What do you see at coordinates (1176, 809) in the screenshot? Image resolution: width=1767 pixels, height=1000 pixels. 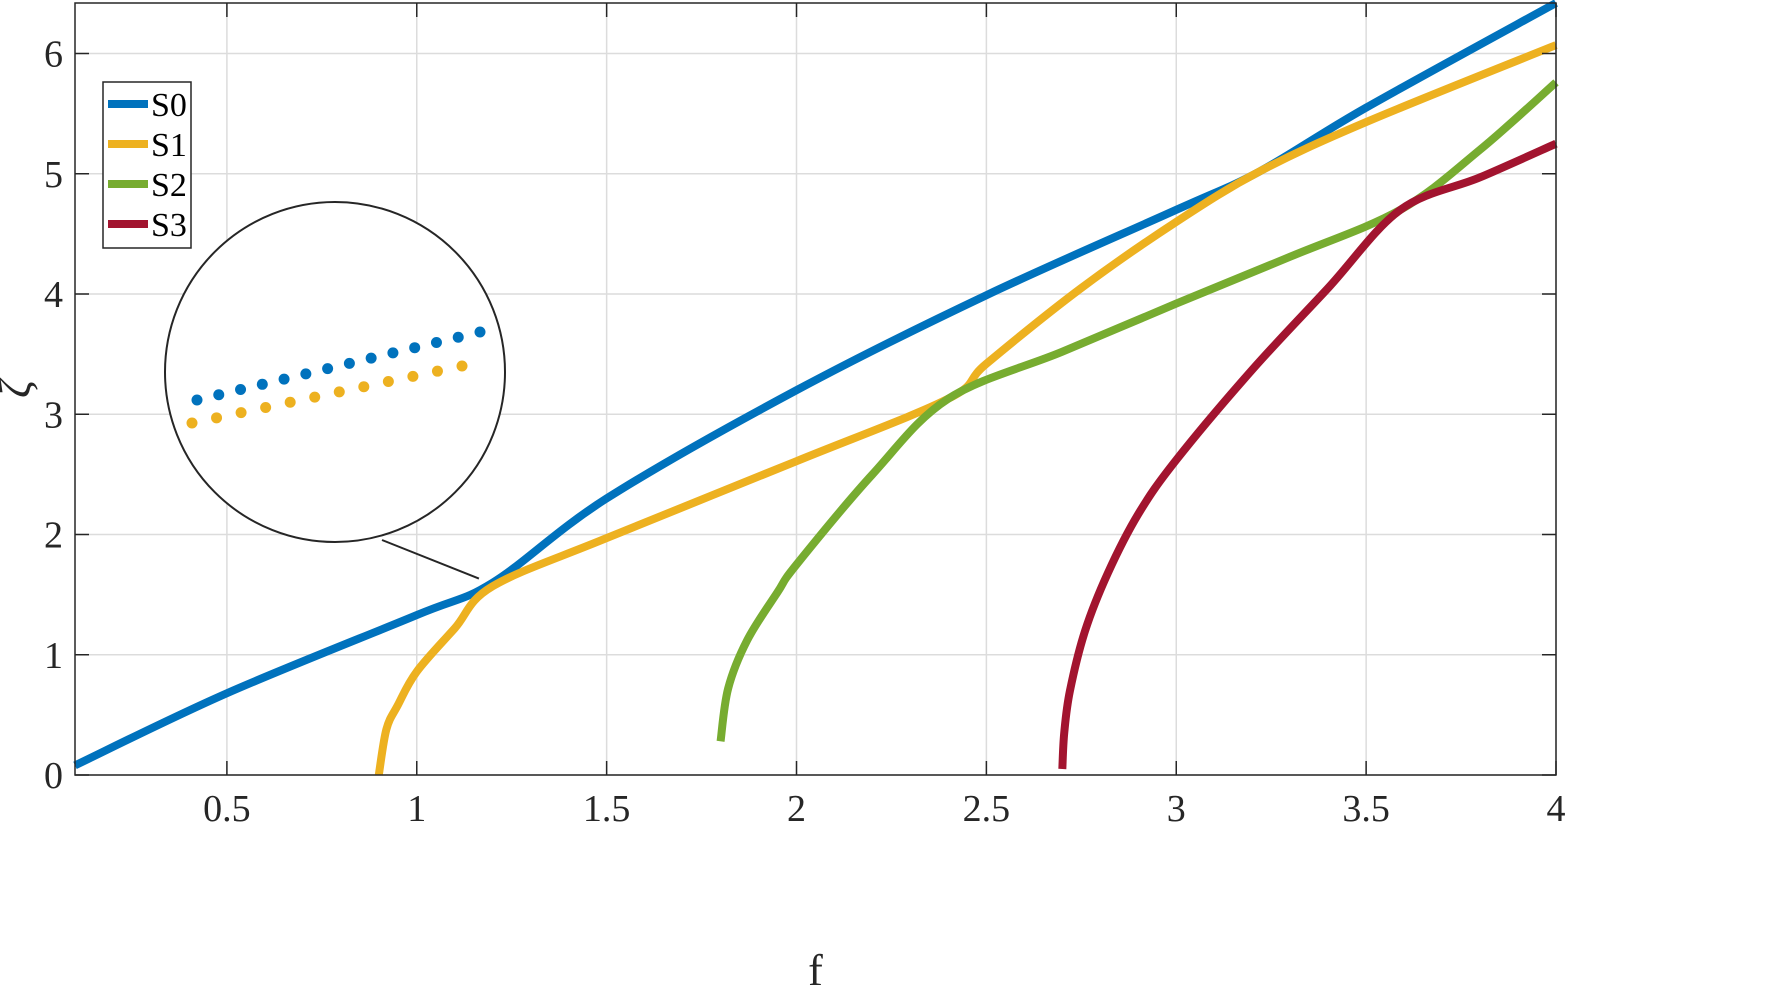 I see `x-tick-label: 3` at bounding box center [1176, 809].